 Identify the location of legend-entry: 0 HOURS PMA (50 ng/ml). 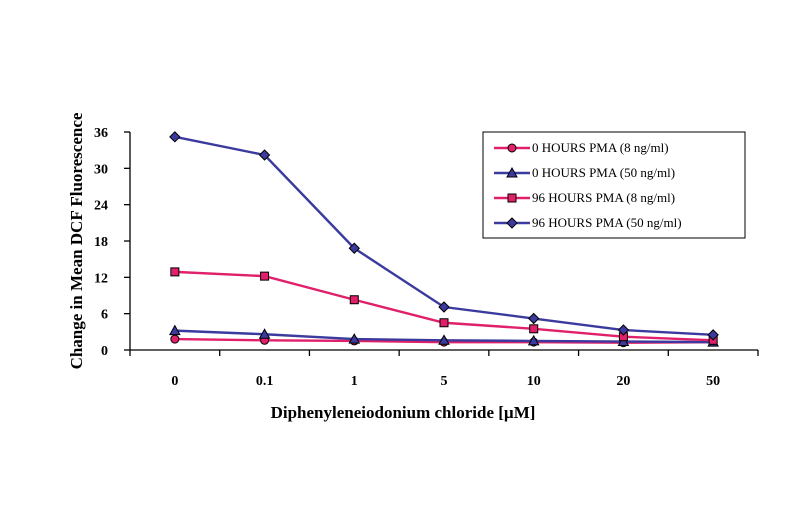
(584, 172).